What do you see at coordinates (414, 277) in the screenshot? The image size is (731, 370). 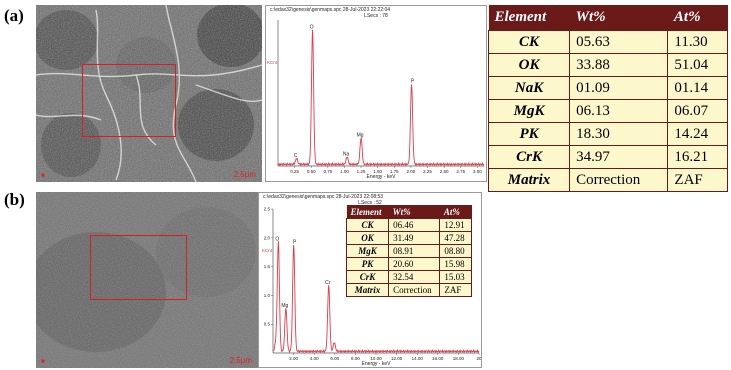 I see `wt-cell: 32.54` at bounding box center [414, 277].